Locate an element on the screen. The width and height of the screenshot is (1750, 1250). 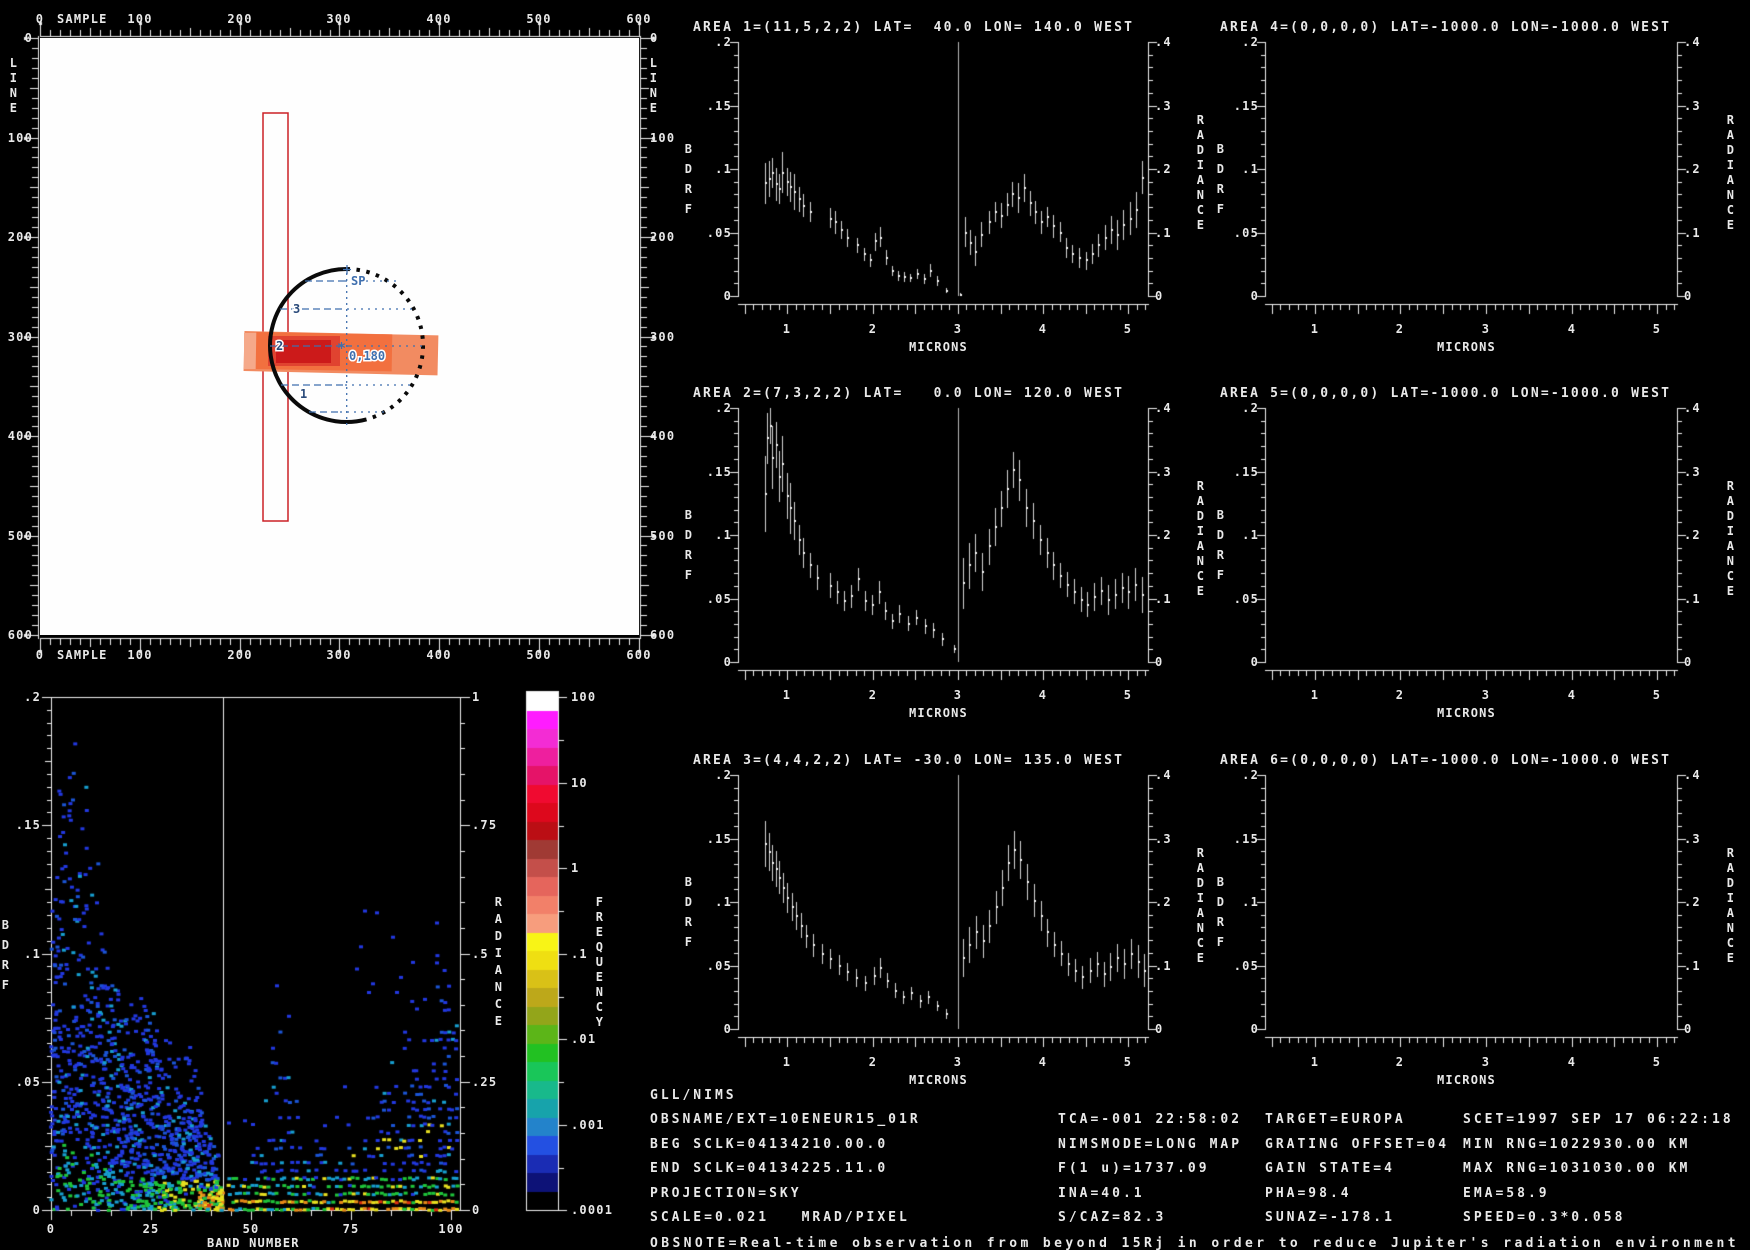
sample-axis-title: SAMPLE is located at coordinates (82, 19).